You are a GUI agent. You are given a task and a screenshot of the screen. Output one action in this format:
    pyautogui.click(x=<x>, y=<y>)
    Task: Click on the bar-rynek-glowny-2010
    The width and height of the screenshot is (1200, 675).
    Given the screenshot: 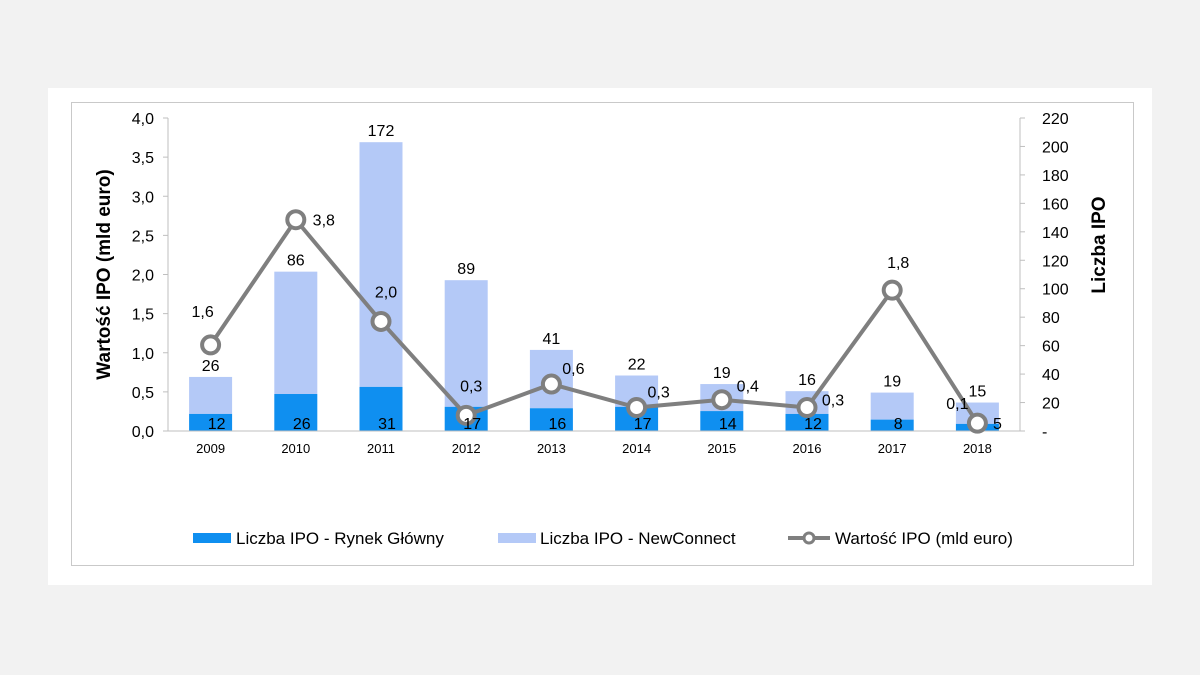 What is the action you would take?
    pyautogui.click(x=296, y=412)
    